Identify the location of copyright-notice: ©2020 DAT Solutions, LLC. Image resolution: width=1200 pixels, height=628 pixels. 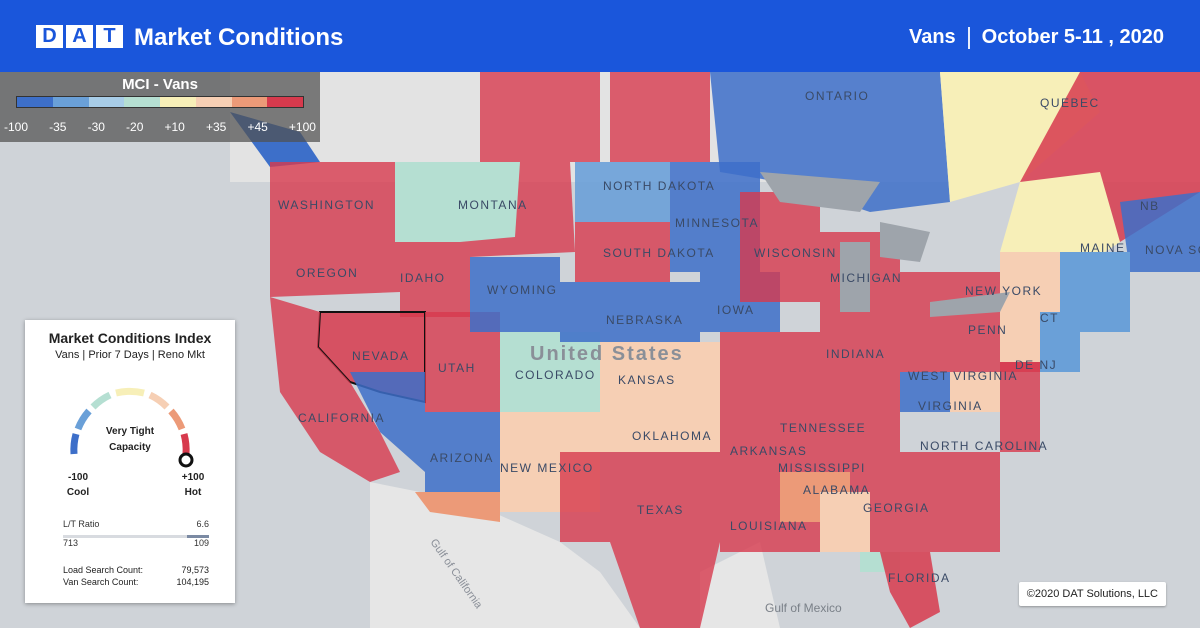
(1092, 594).